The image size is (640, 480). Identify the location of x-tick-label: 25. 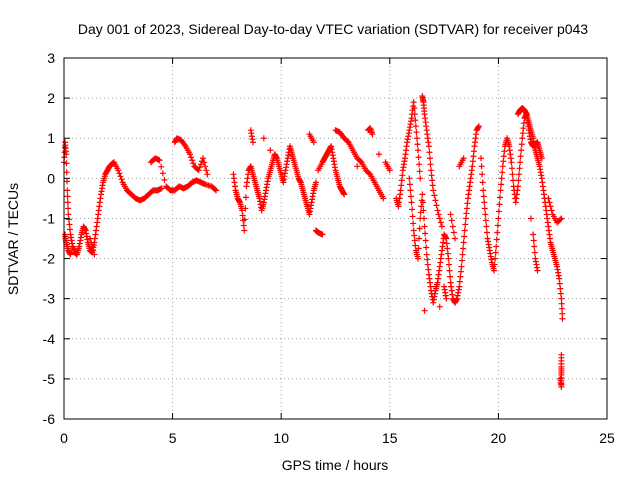
(607, 438).